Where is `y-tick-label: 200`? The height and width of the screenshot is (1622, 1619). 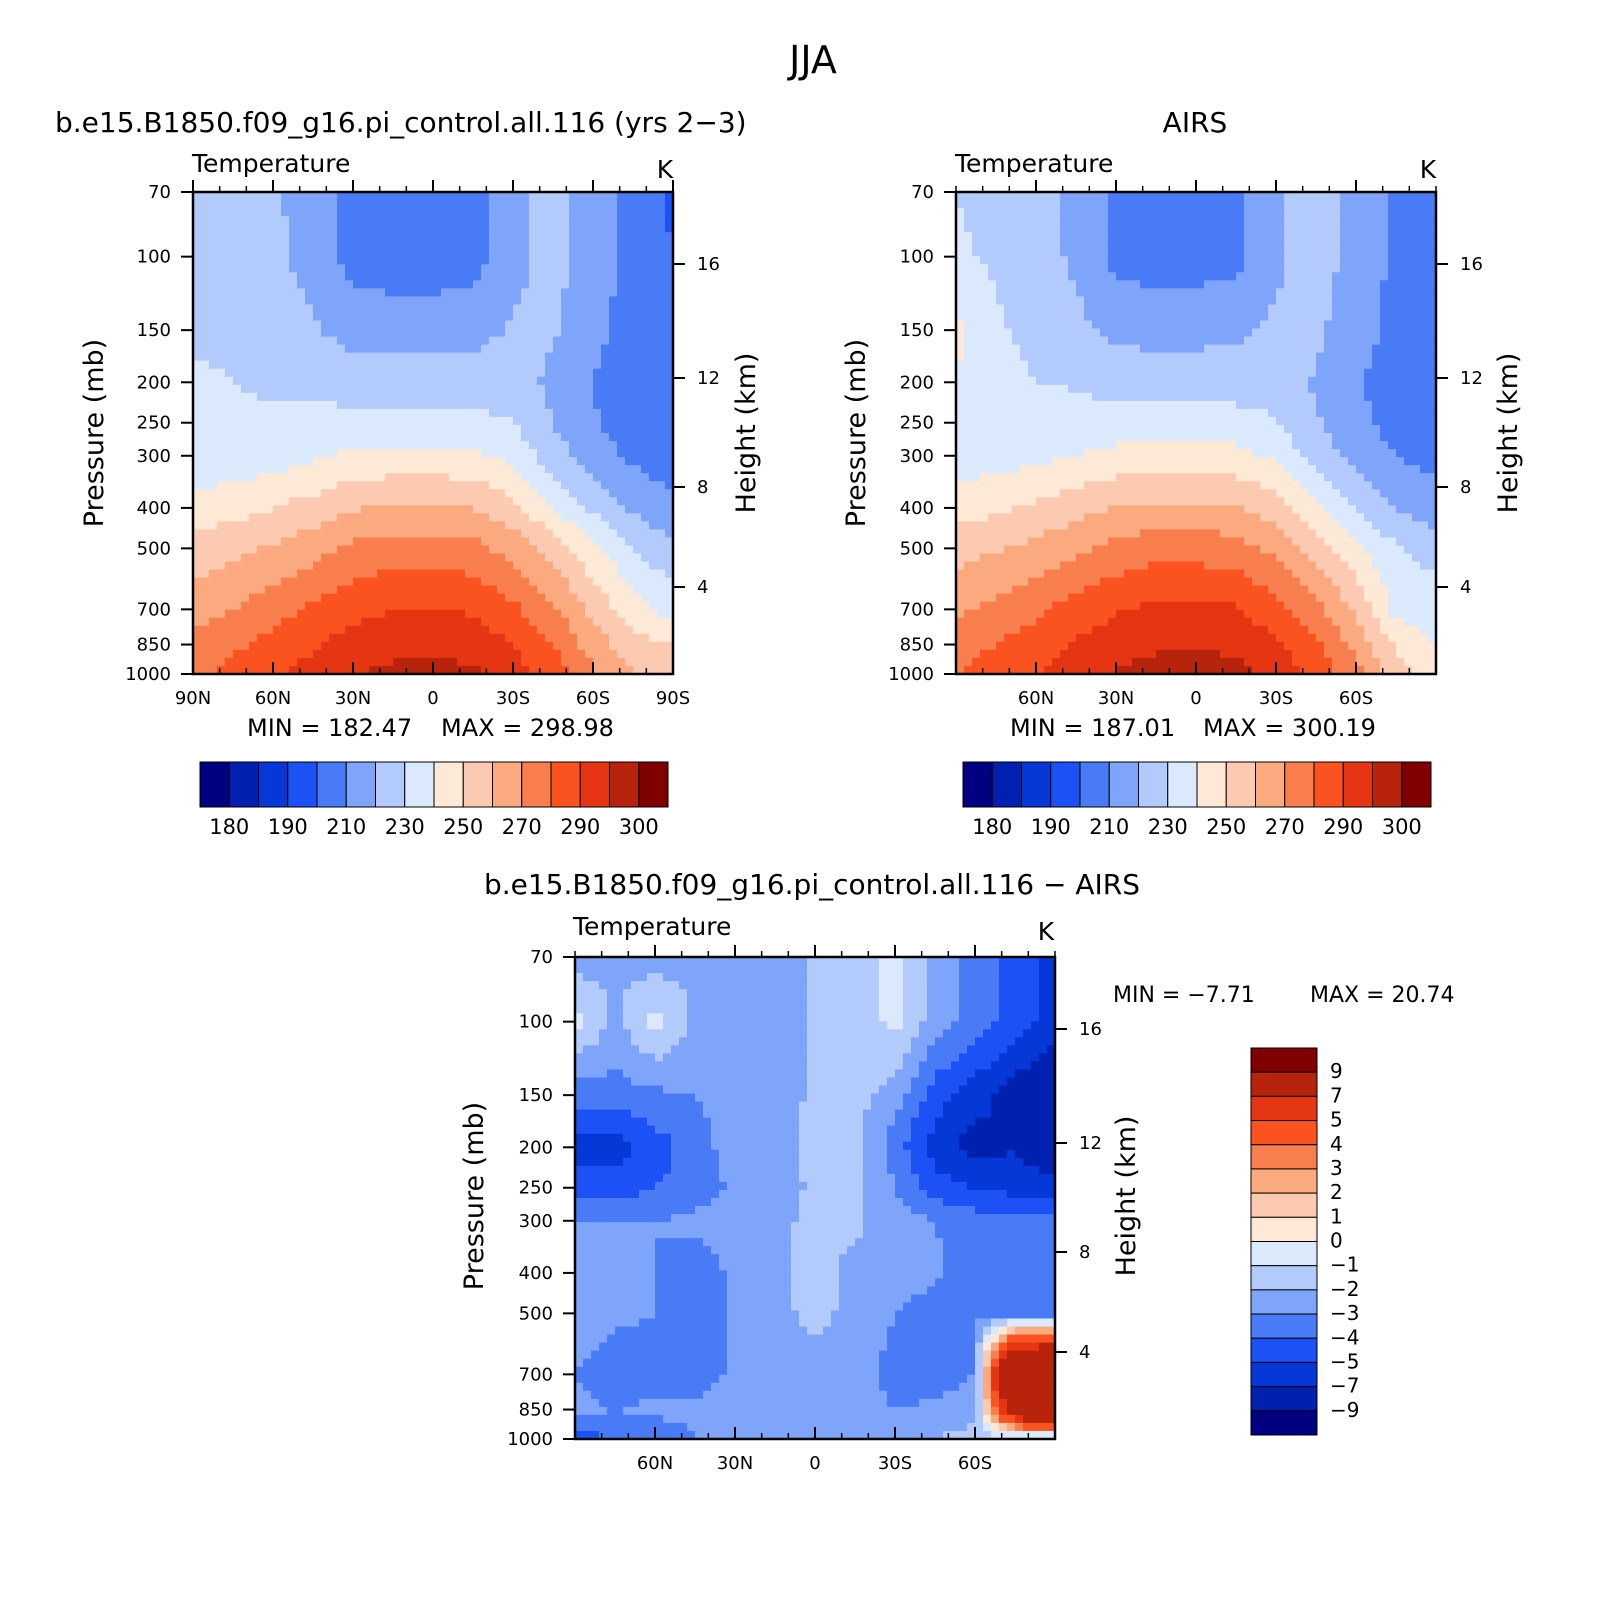
y-tick-label: 200 is located at coordinates (154, 382).